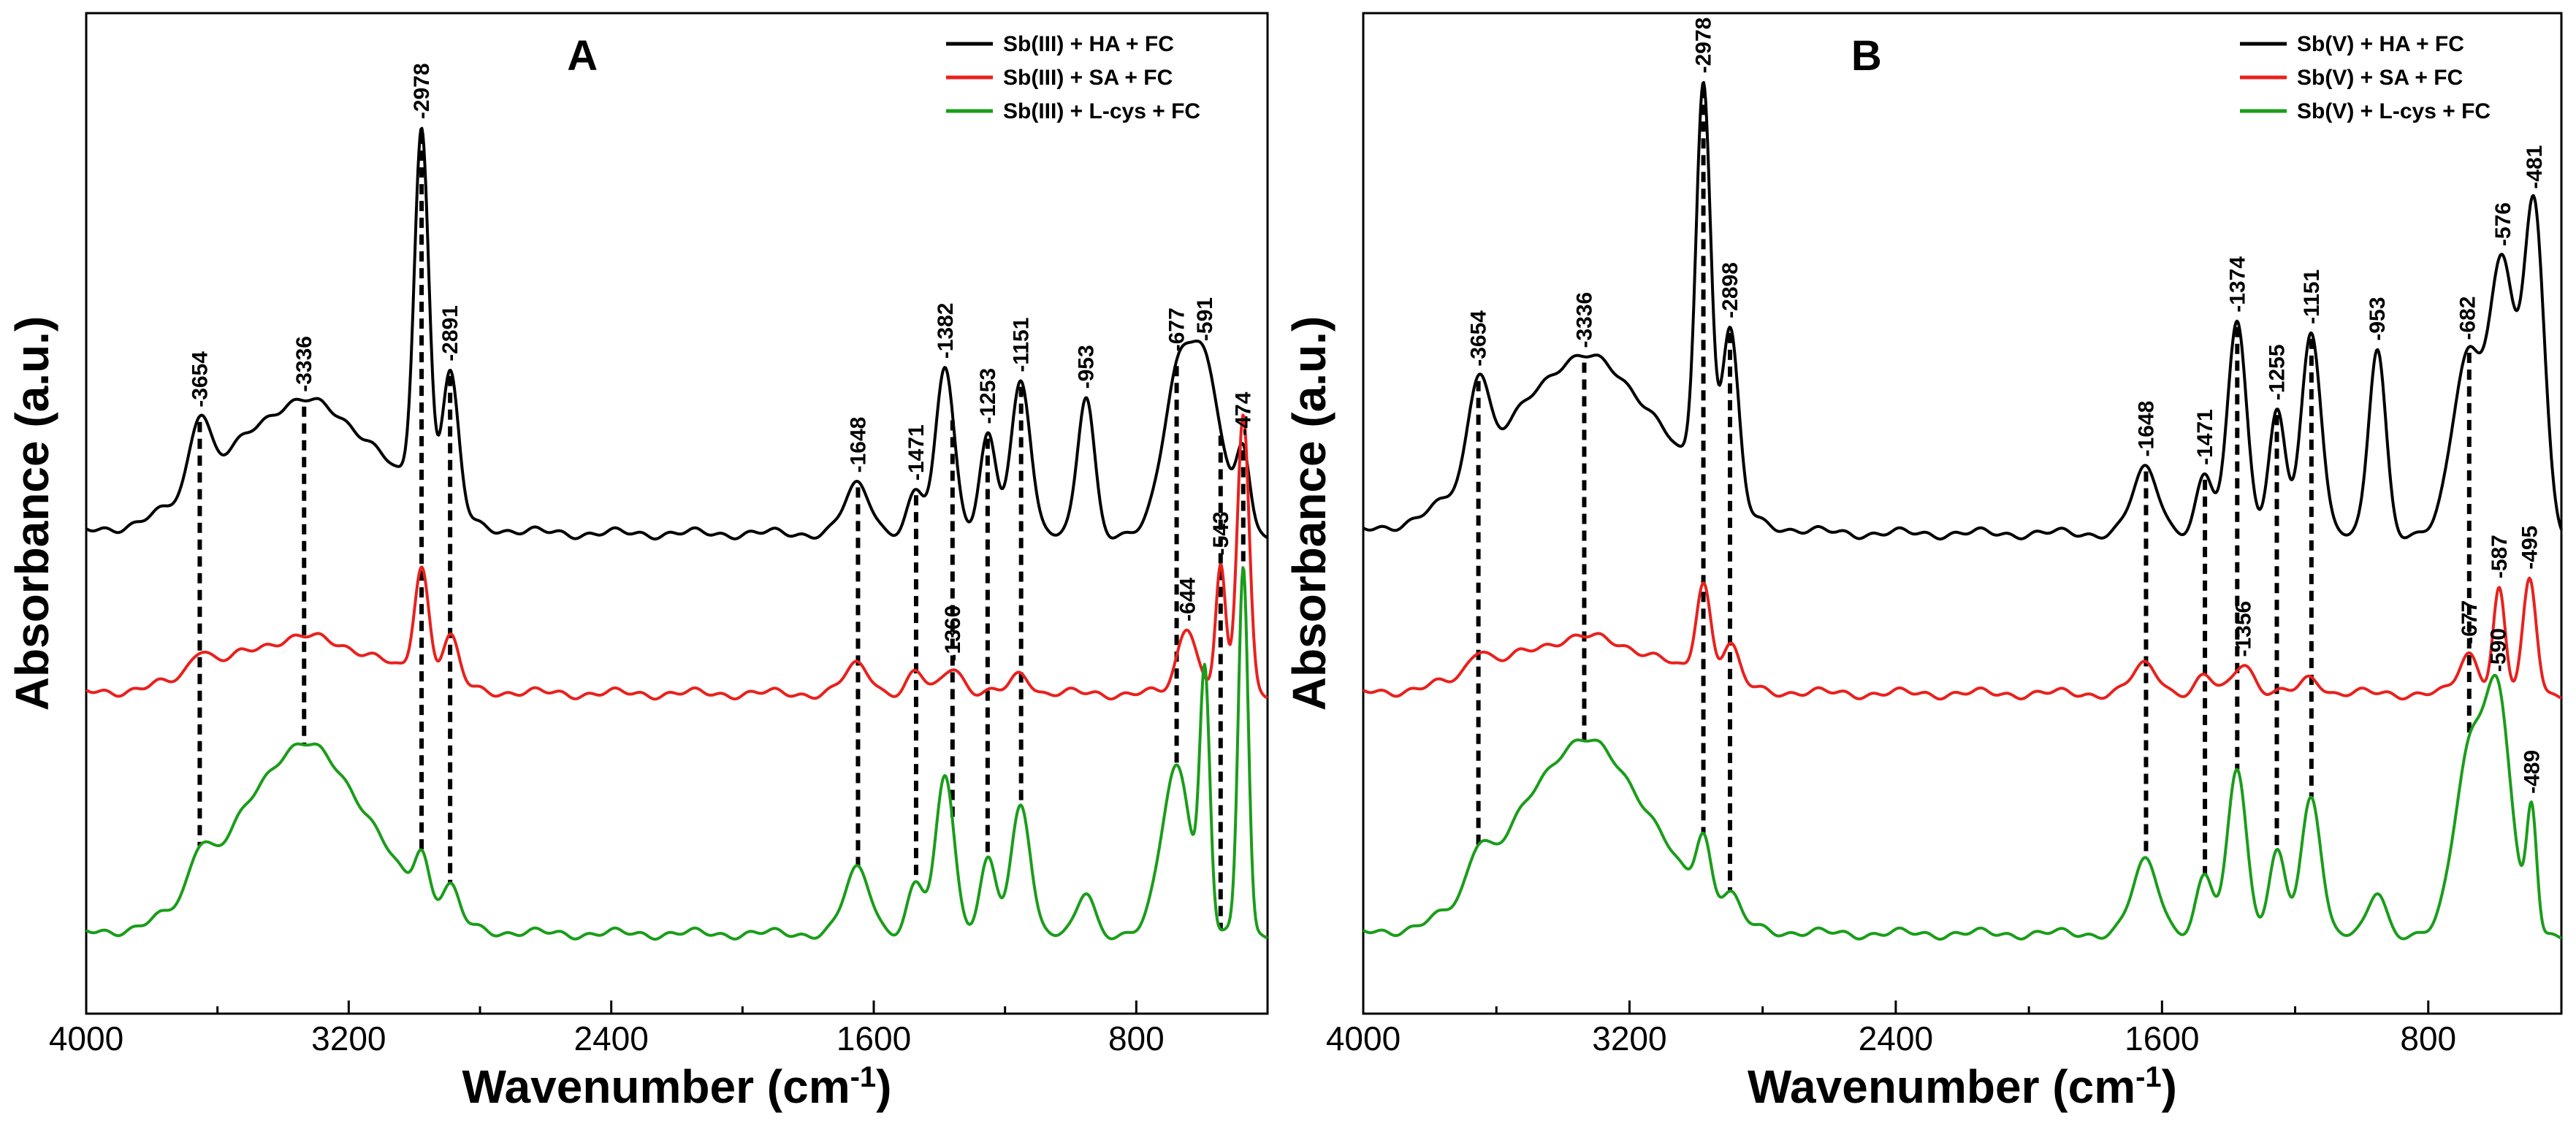 Image resolution: width=2576 pixels, height=1121 pixels. Describe the element at coordinates (1867, 56) in the screenshot. I see `panel-letter: B` at that location.